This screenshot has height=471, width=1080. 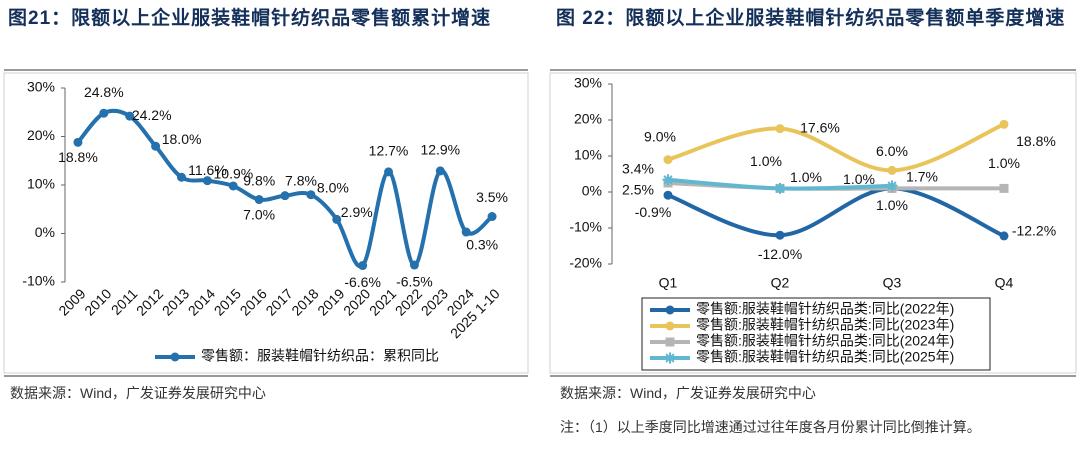 What do you see at coordinates (414, 282) in the screenshot?
I see `data-label: -6.5%` at bounding box center [414, 282].